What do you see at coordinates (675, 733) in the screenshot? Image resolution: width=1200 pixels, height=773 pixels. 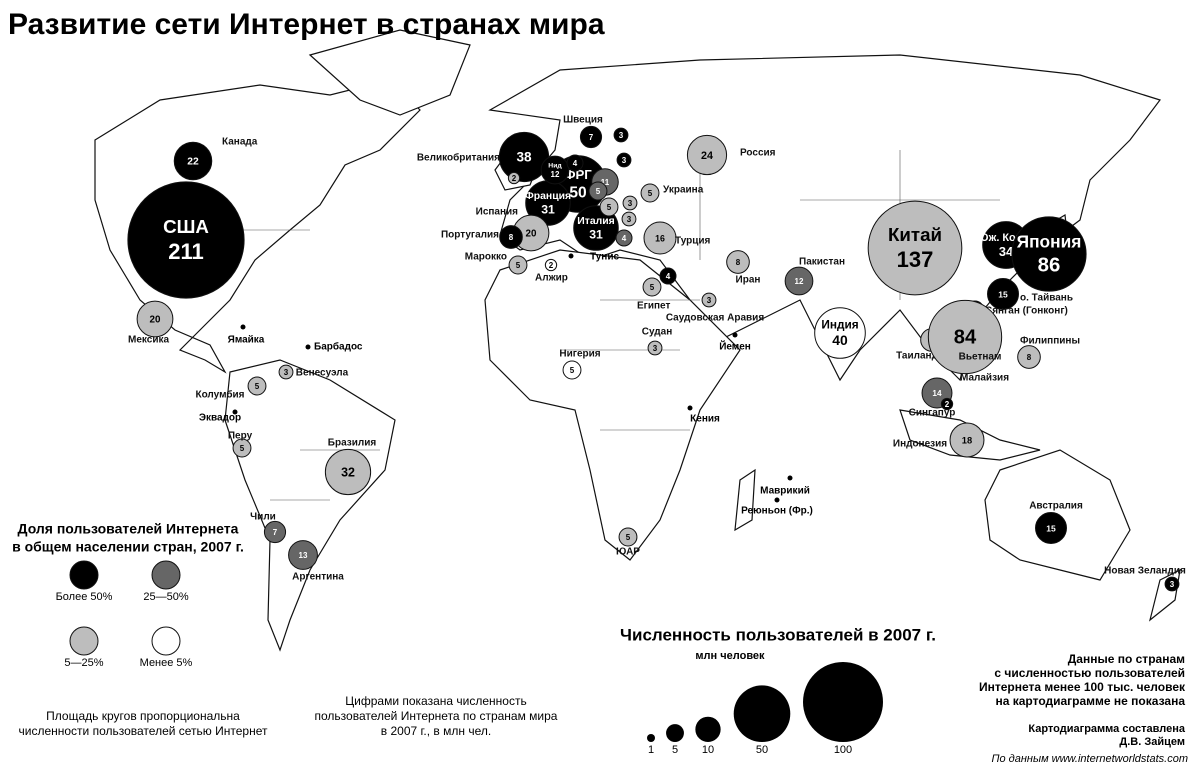 I see `size-legend-circle` at bounding box center [675, 733].